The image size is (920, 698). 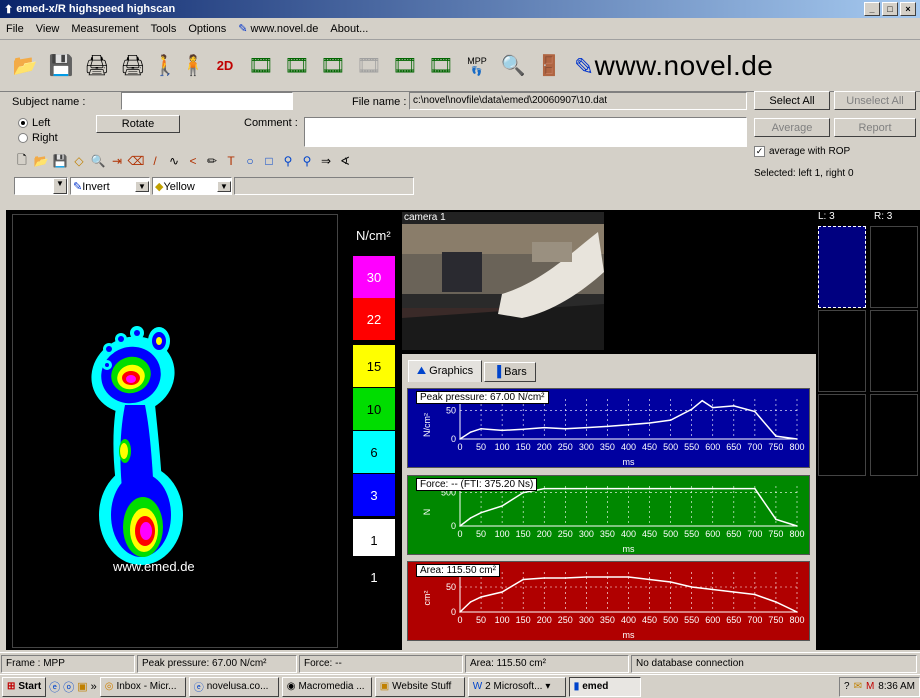 What do you see at coordinates (60, 161) in the screenshot?
I see `save-icon: 💾` at bounding box center [60, 161].